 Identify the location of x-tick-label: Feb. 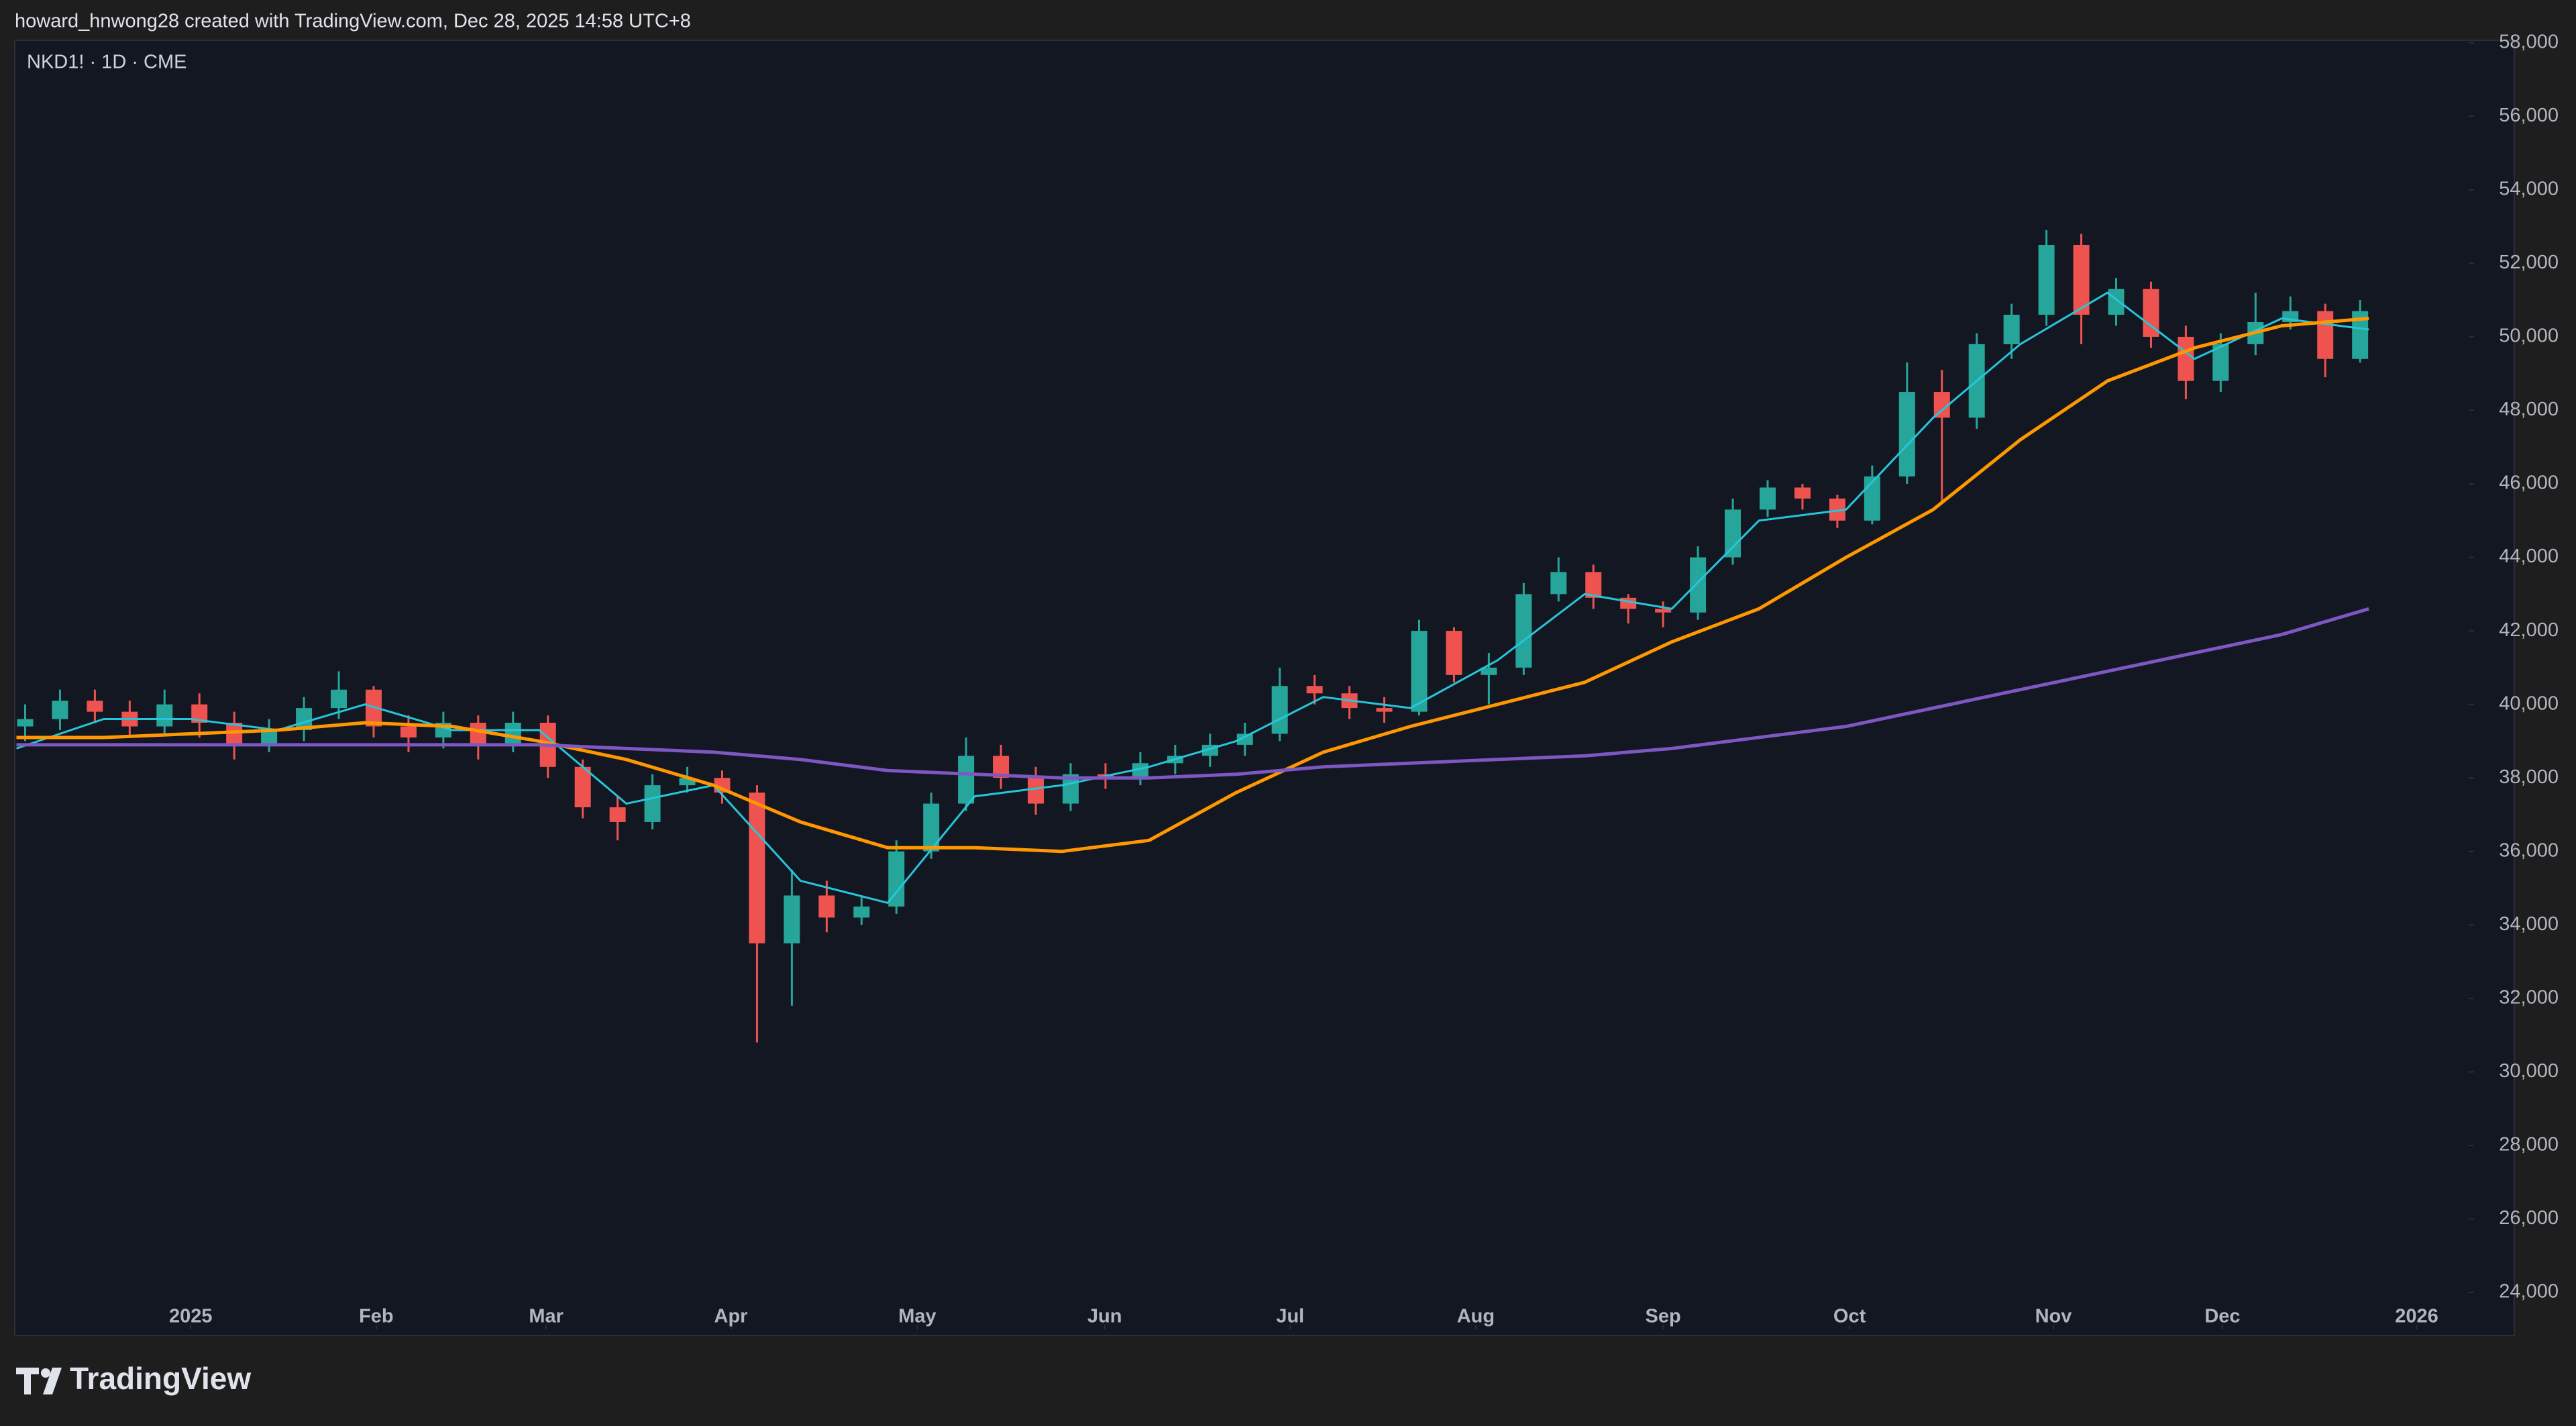
(376, 1316).